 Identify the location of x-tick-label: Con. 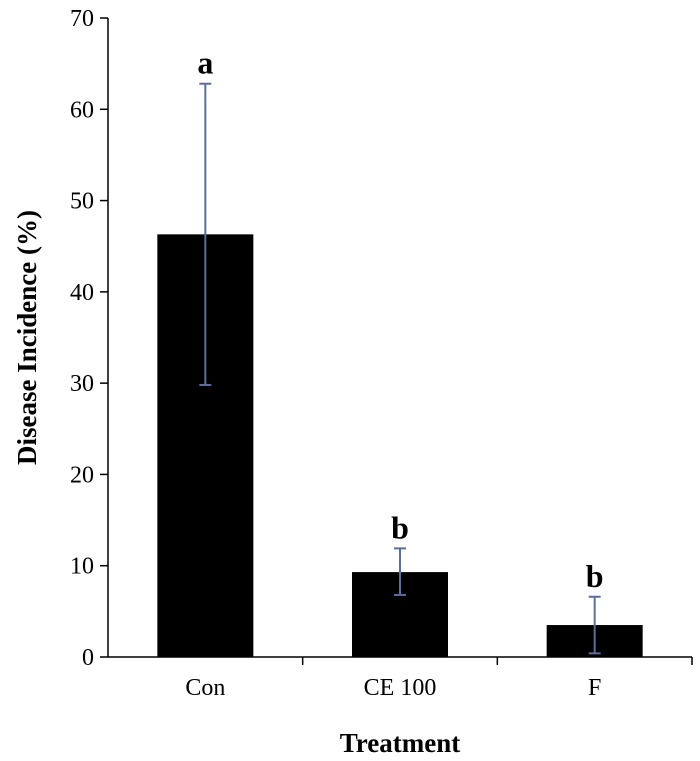
(205, 688).